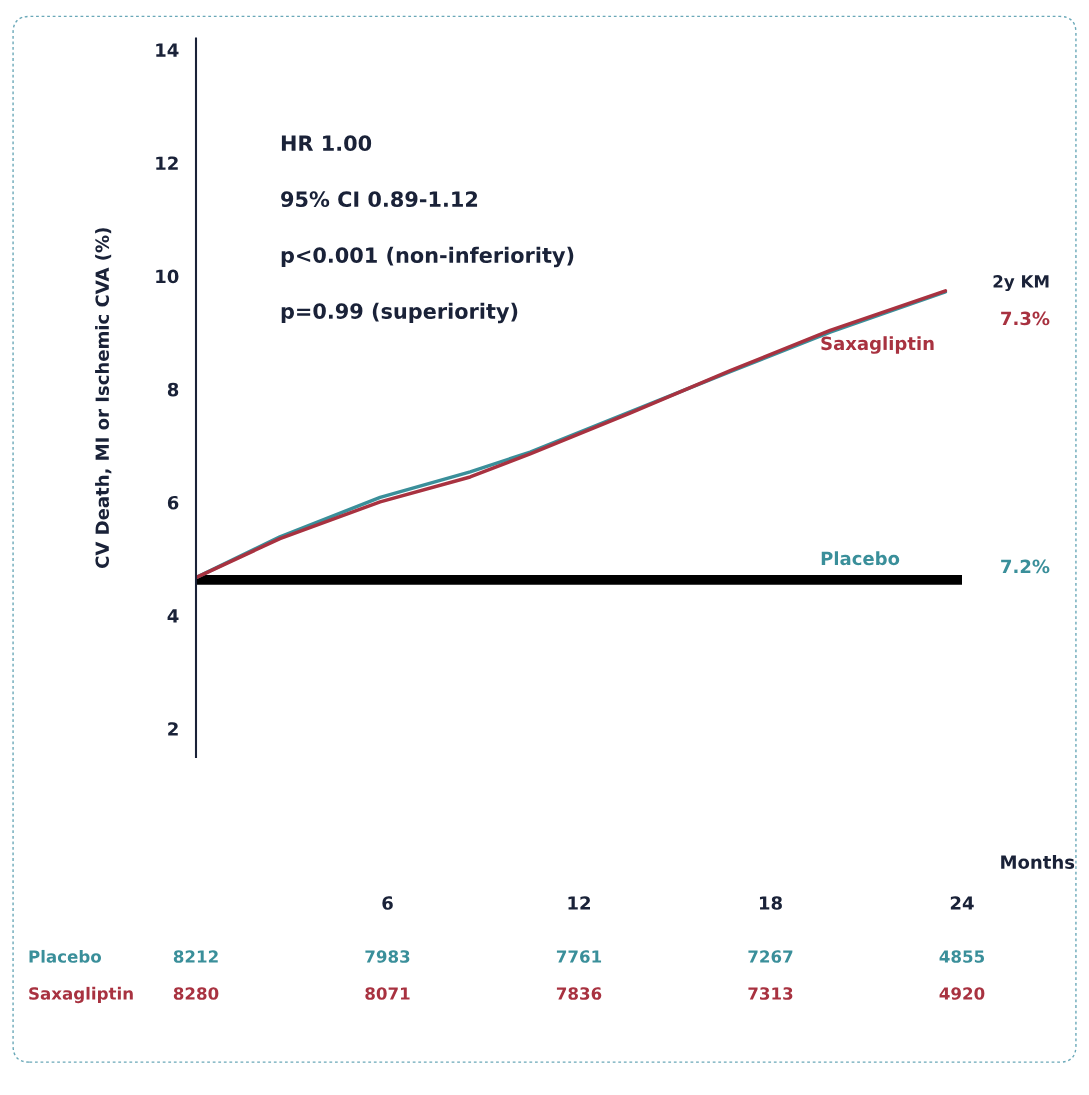  I want to click on text: 7.3%, so click(1025, 318).